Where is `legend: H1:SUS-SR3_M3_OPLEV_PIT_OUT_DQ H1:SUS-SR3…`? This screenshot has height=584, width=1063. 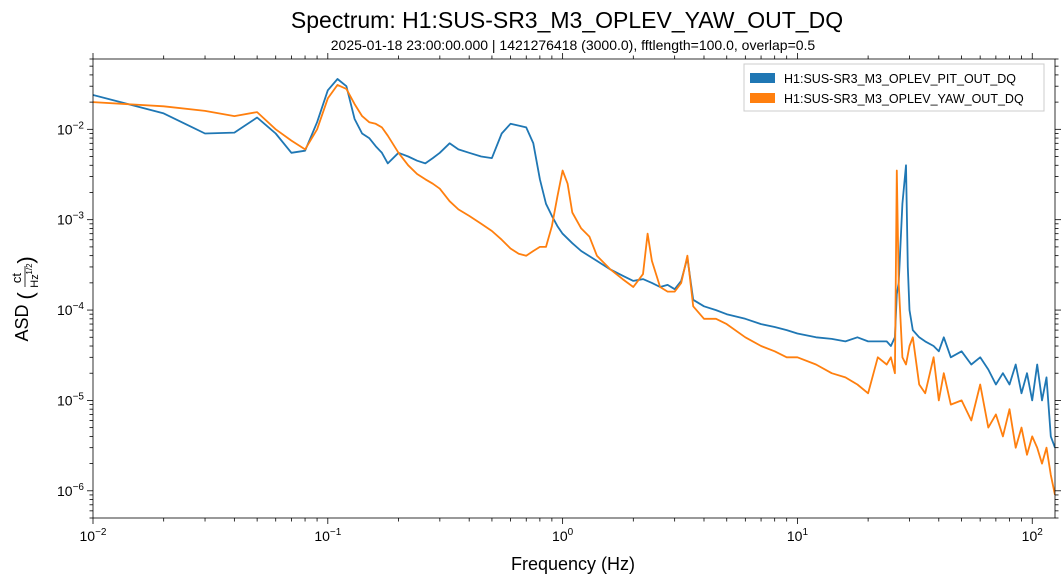
legend: H1:SUS-SR3_M3_OPLEV_PIT_OUT_DQ H1:SUS-SR3… is located at coordinates (894, 87).